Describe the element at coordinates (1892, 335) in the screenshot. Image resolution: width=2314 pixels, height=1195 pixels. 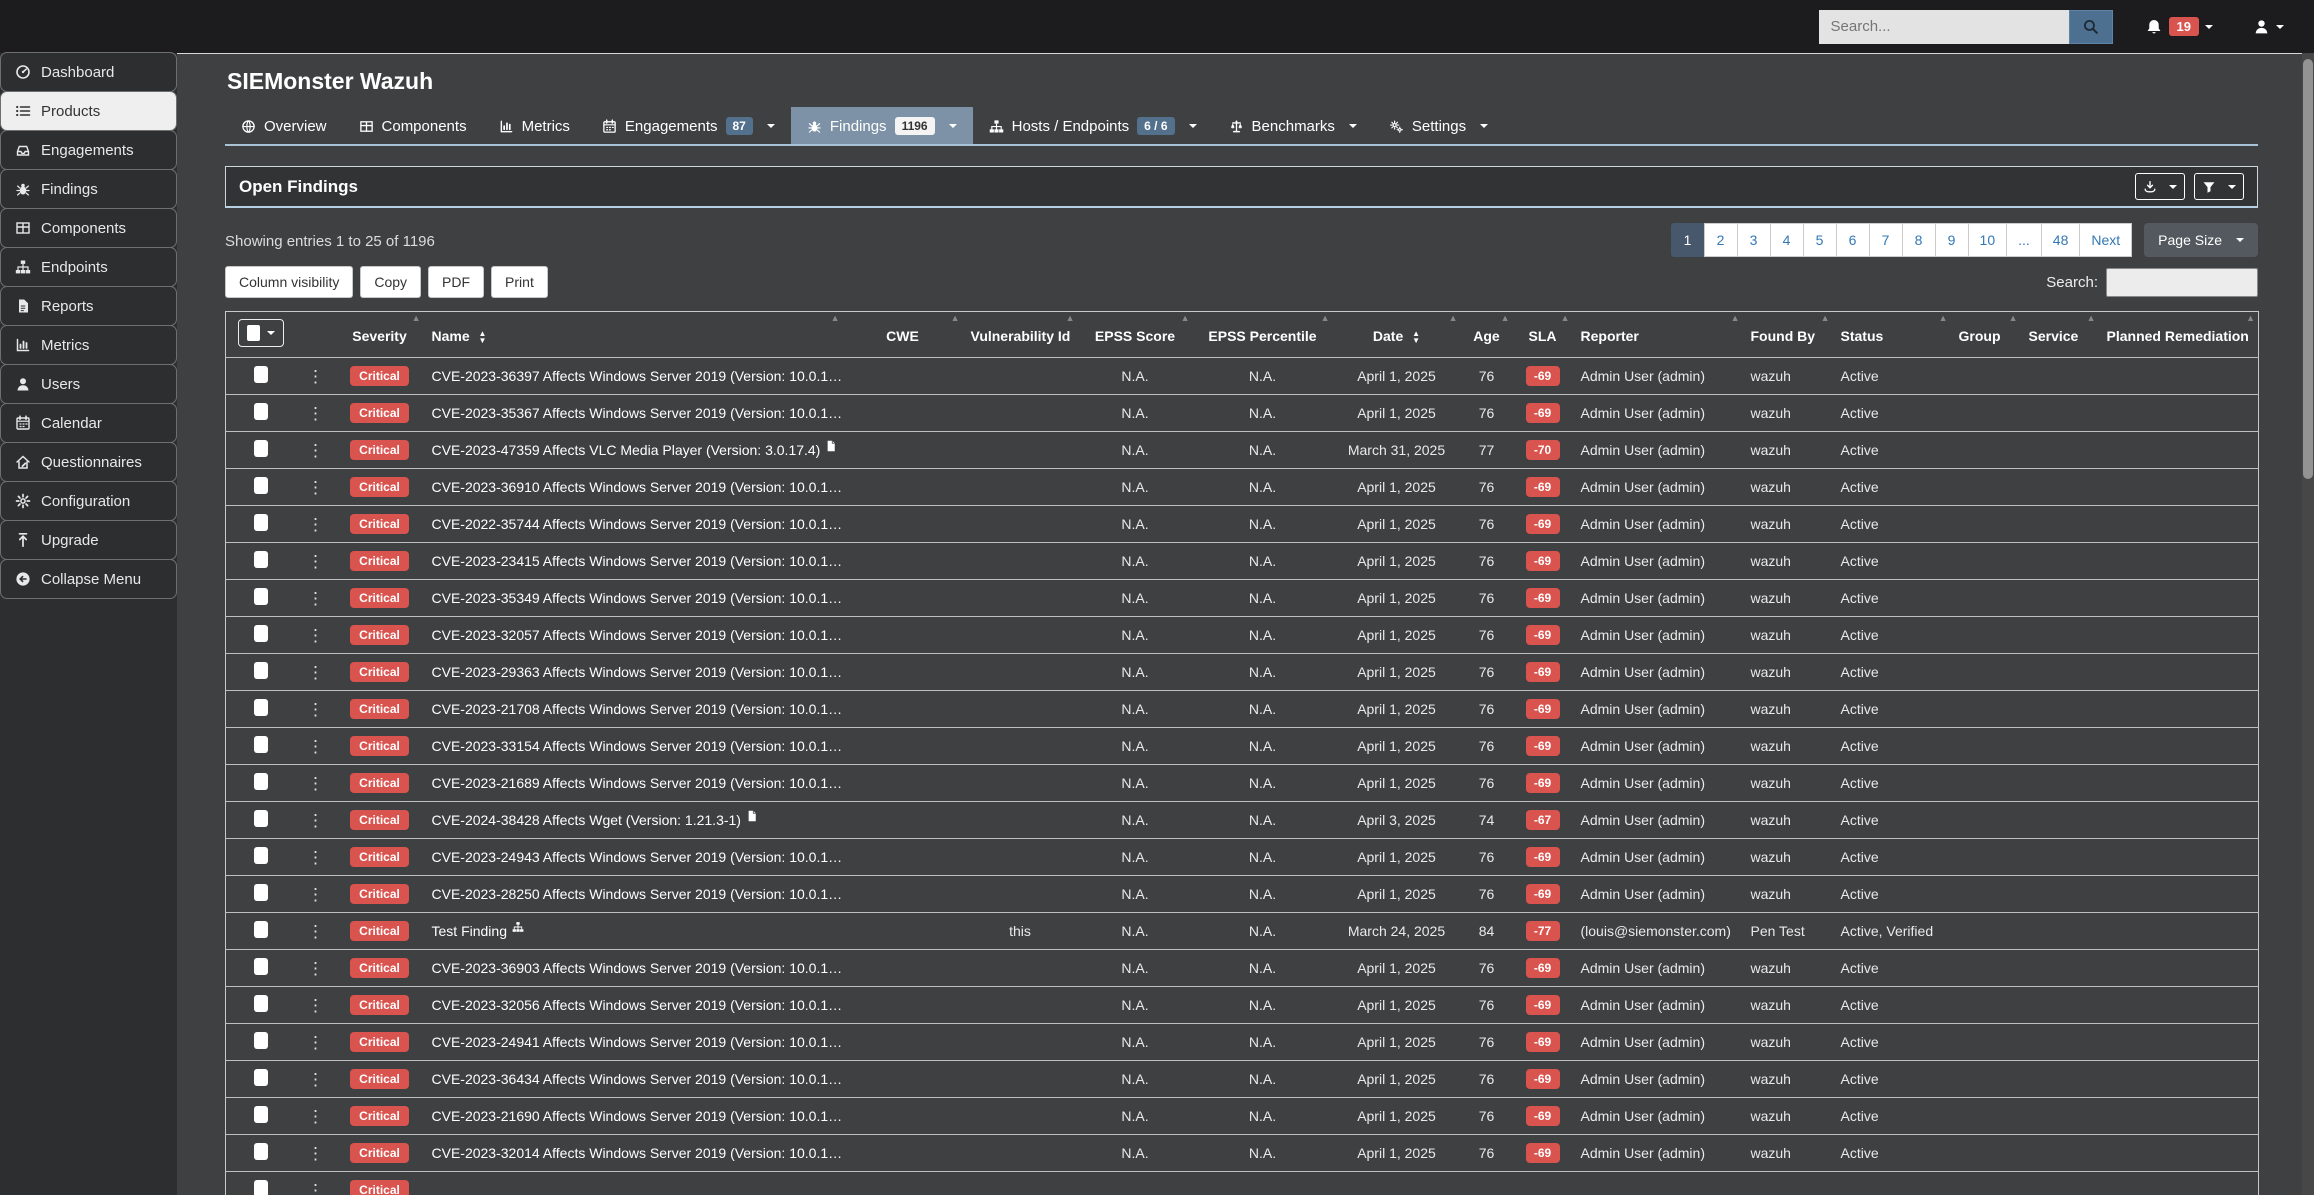
I see `column-header: ▲ Status` at that location.